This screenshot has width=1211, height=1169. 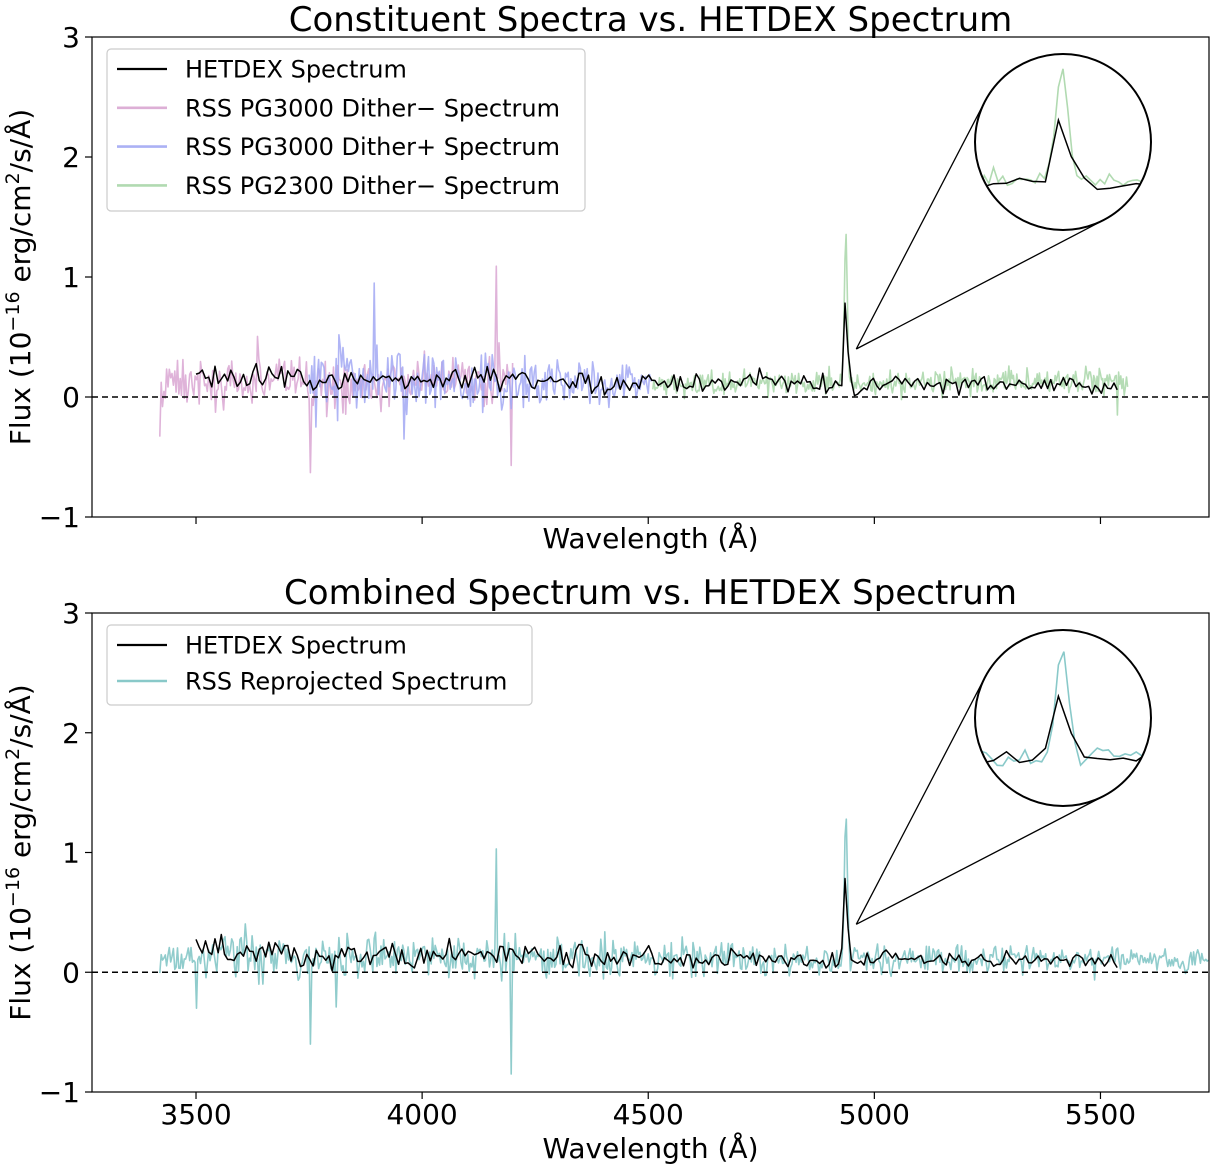 I want to click on x-tick-label: 4500, so click(x=648, y=1114).